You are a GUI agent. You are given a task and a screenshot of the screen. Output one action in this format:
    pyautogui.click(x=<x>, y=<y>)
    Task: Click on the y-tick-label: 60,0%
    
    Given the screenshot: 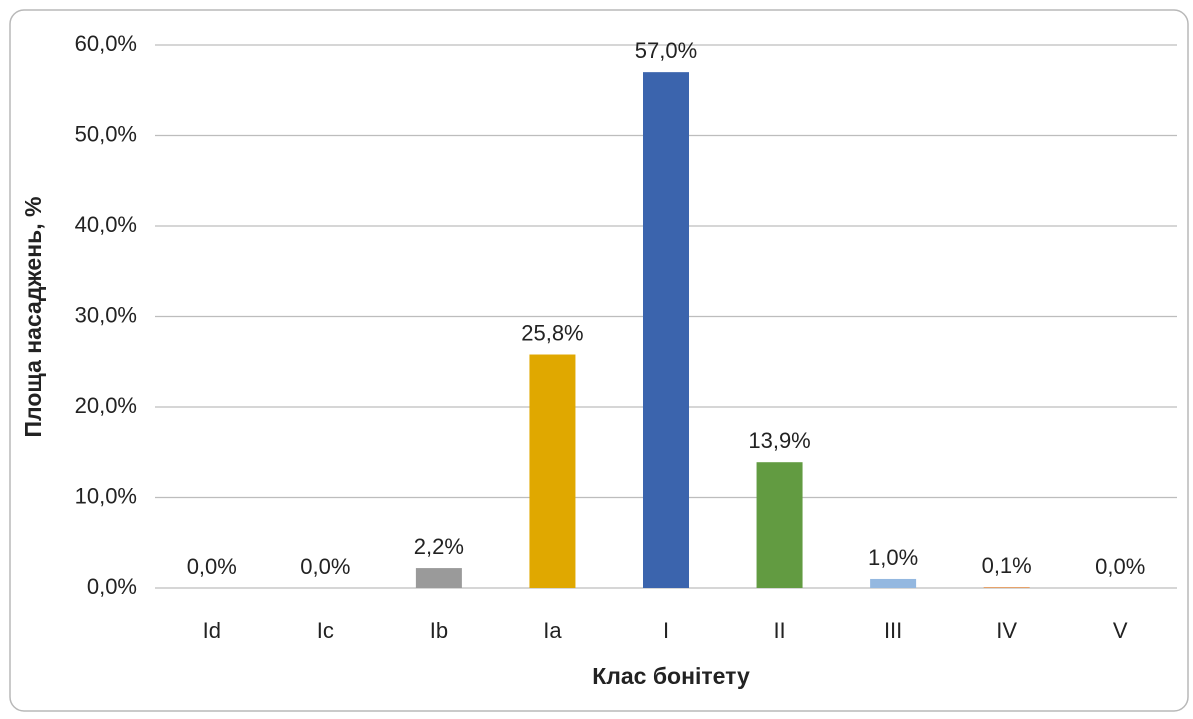 What is the action you would take?
    pyautogui.click(x=106, y=43)
    